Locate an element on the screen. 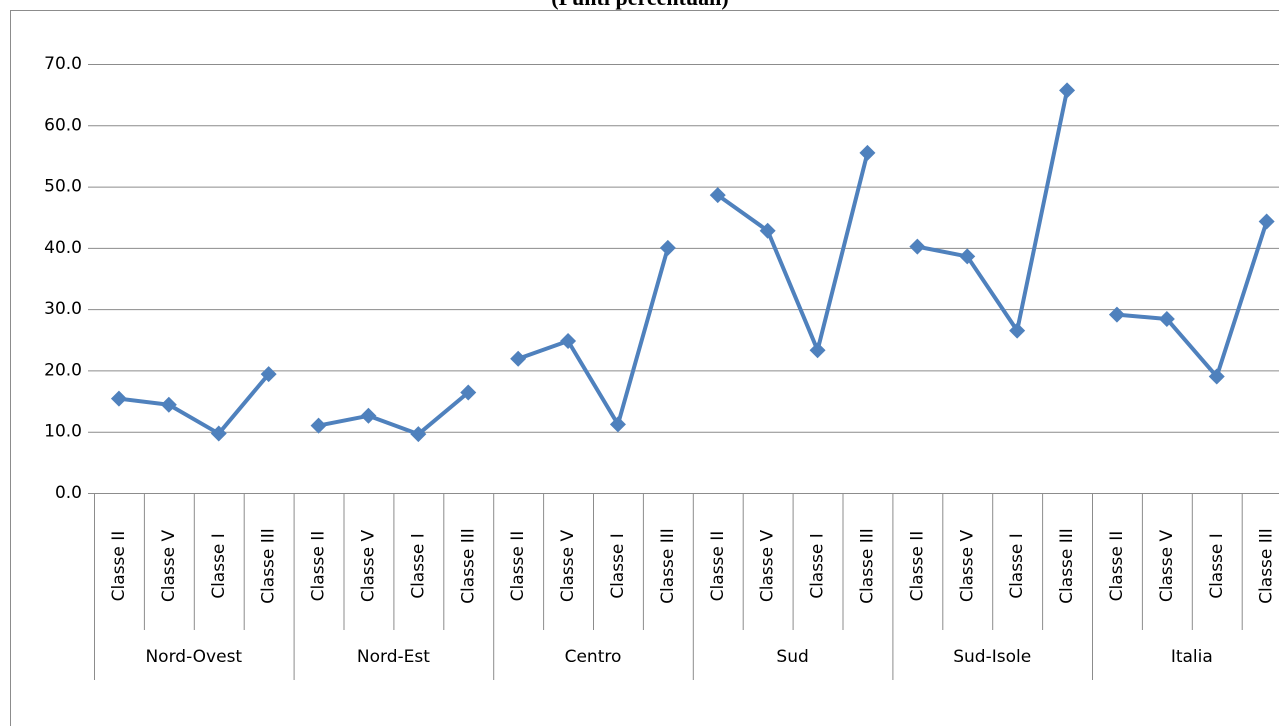 The width and height of the screenshot is (1279, 726). y-tick-label: 20.0 is located at coordinates (63, 370).